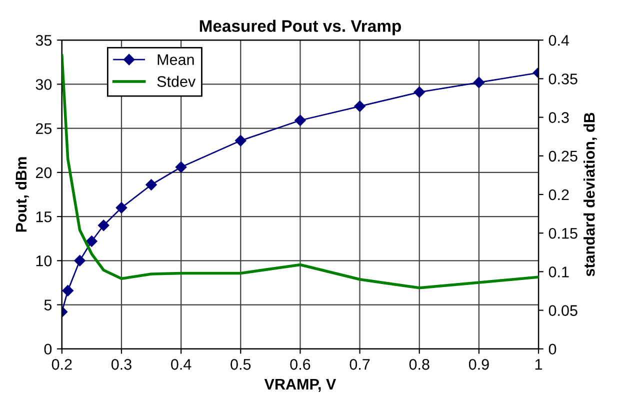 The image size is (619, 401). I want to click on y-tick-label: 0, so click(48, 349).